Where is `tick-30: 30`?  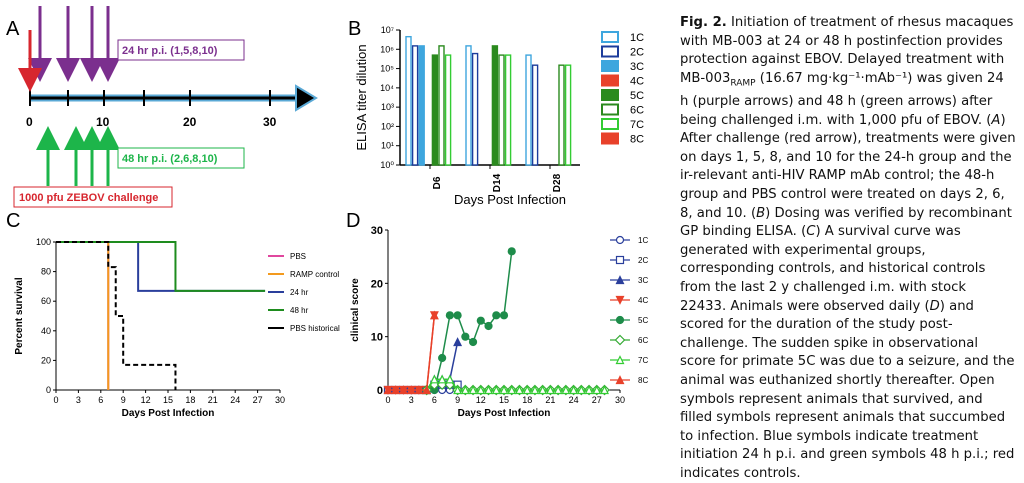 tick-30: 30 is located at coordinates (270, 122).